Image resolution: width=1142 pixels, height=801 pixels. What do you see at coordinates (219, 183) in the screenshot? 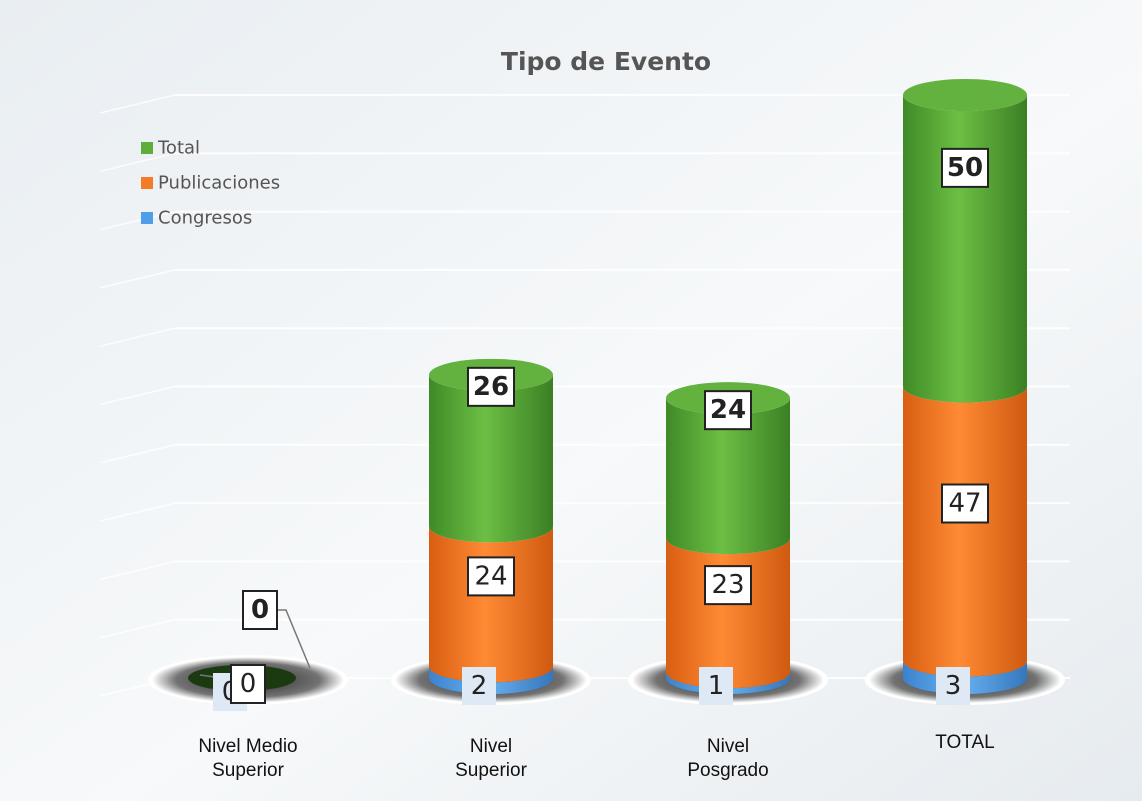
I see `legend-label-publicaciones: Publicaciones` at bounding box center [219, 183].